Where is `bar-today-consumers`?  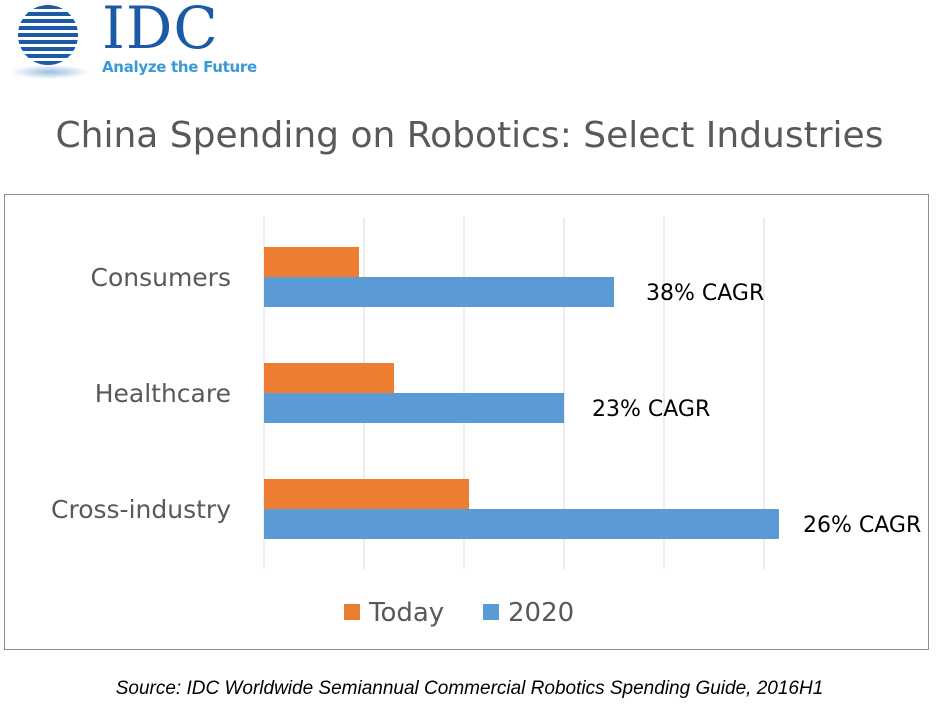 bar-today-consumers is located at coordinates (311, 262).